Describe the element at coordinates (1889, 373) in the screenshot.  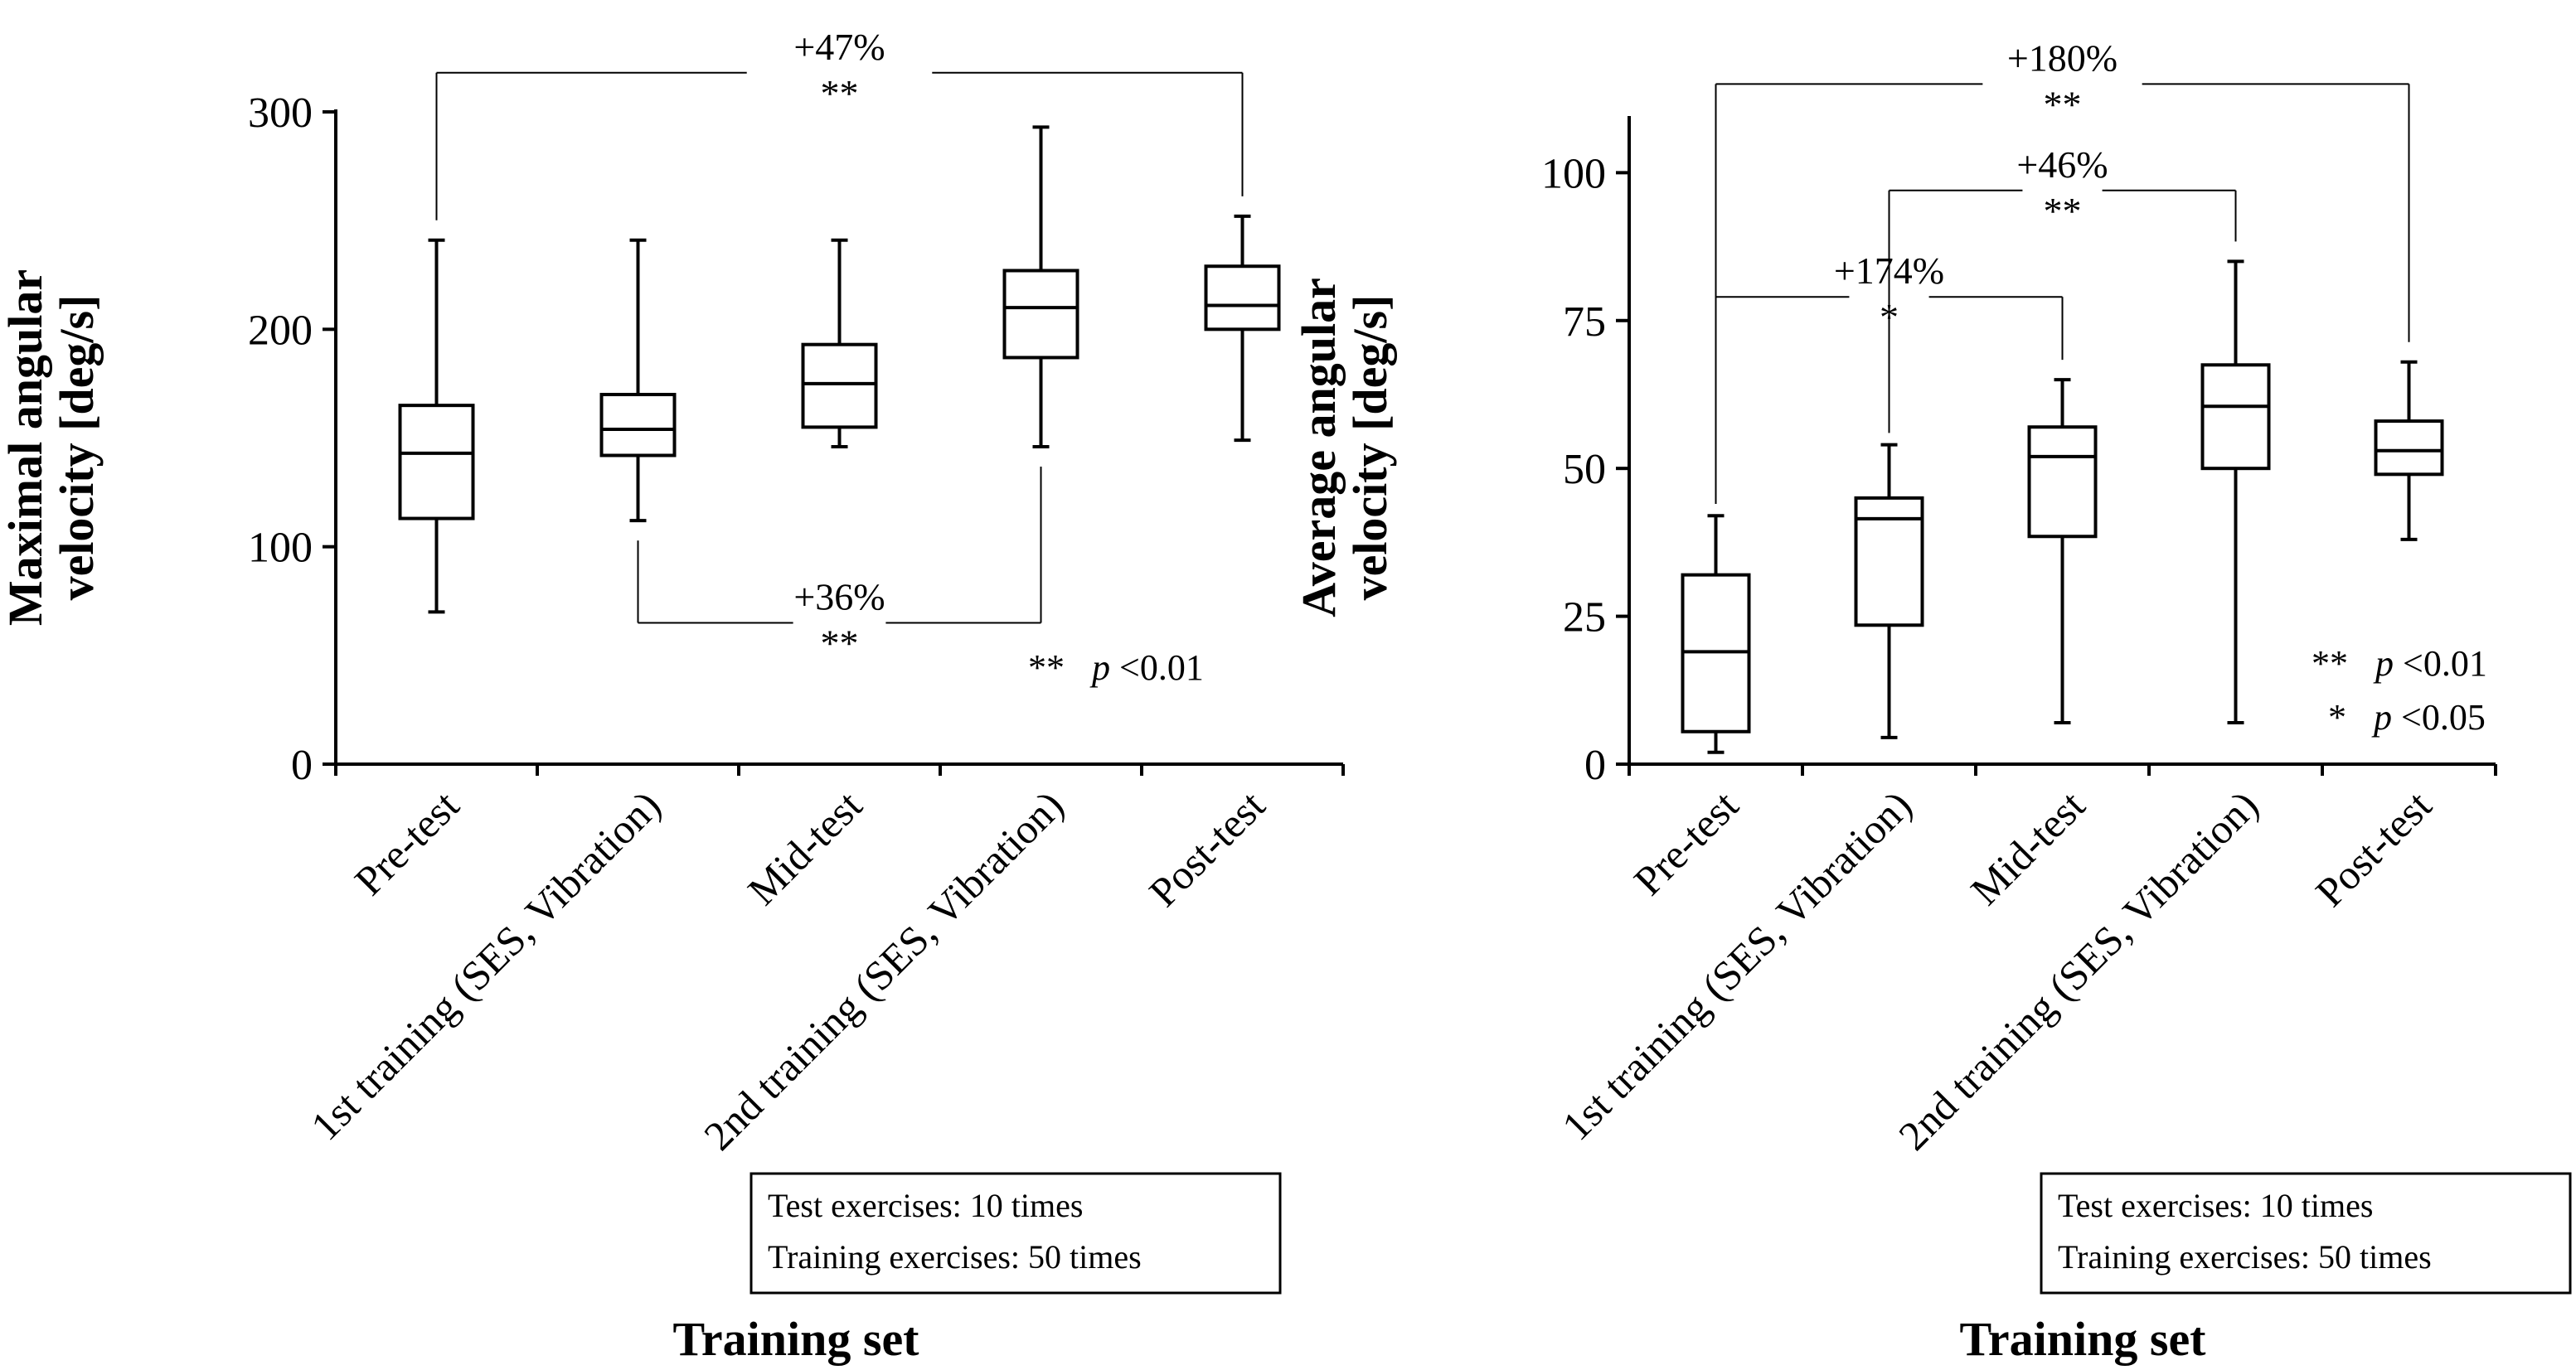
I see `bracket-3: +174%*` at that location.